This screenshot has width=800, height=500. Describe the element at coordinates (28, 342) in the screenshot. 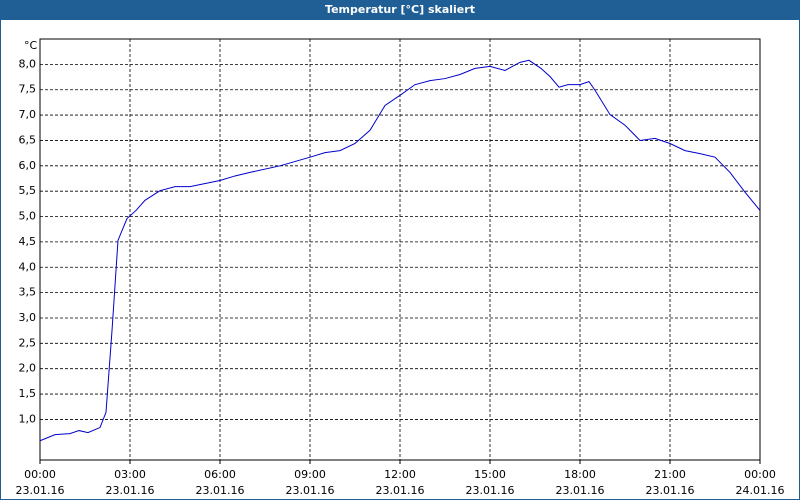

I see `y-tick-label: 2,5` at that location.